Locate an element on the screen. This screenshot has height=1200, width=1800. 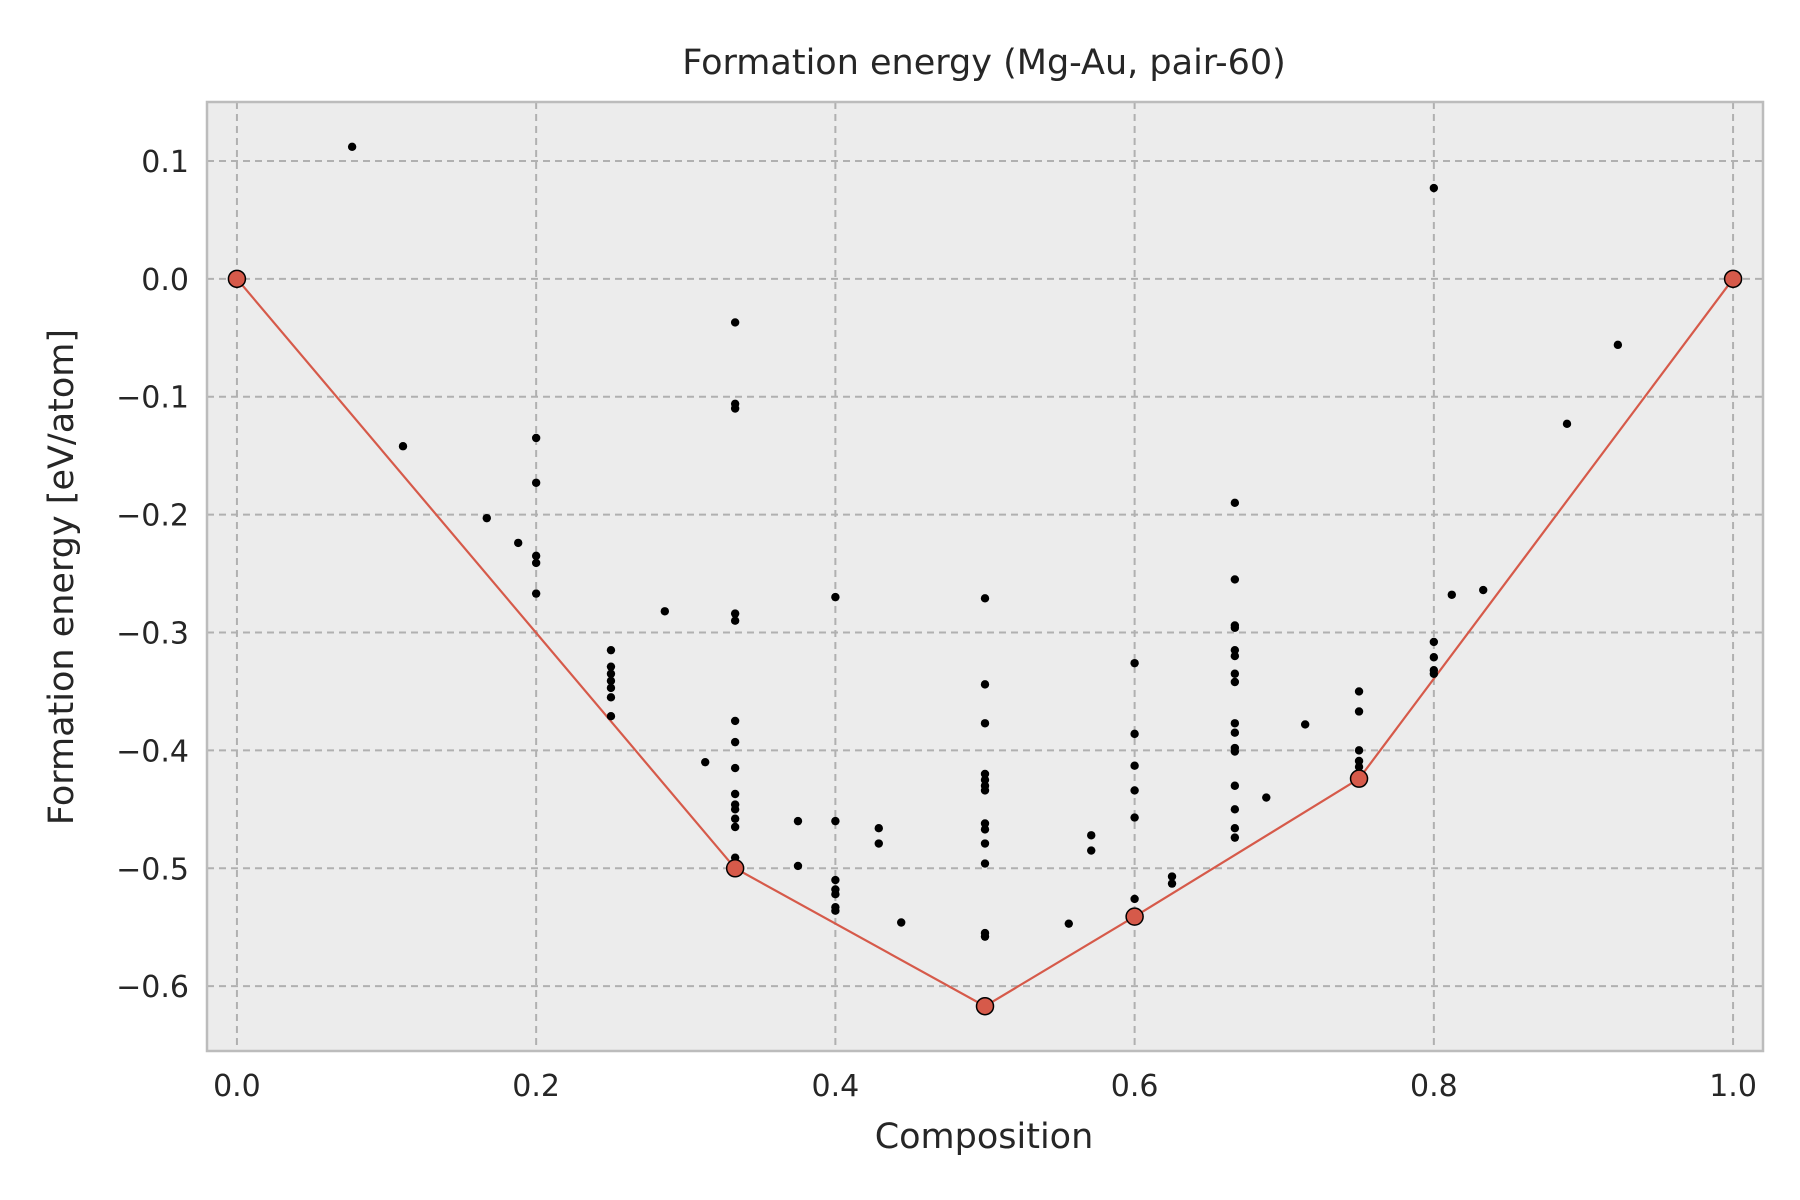
y-tick-label: −0.2 is located at coordinates (152, 516).